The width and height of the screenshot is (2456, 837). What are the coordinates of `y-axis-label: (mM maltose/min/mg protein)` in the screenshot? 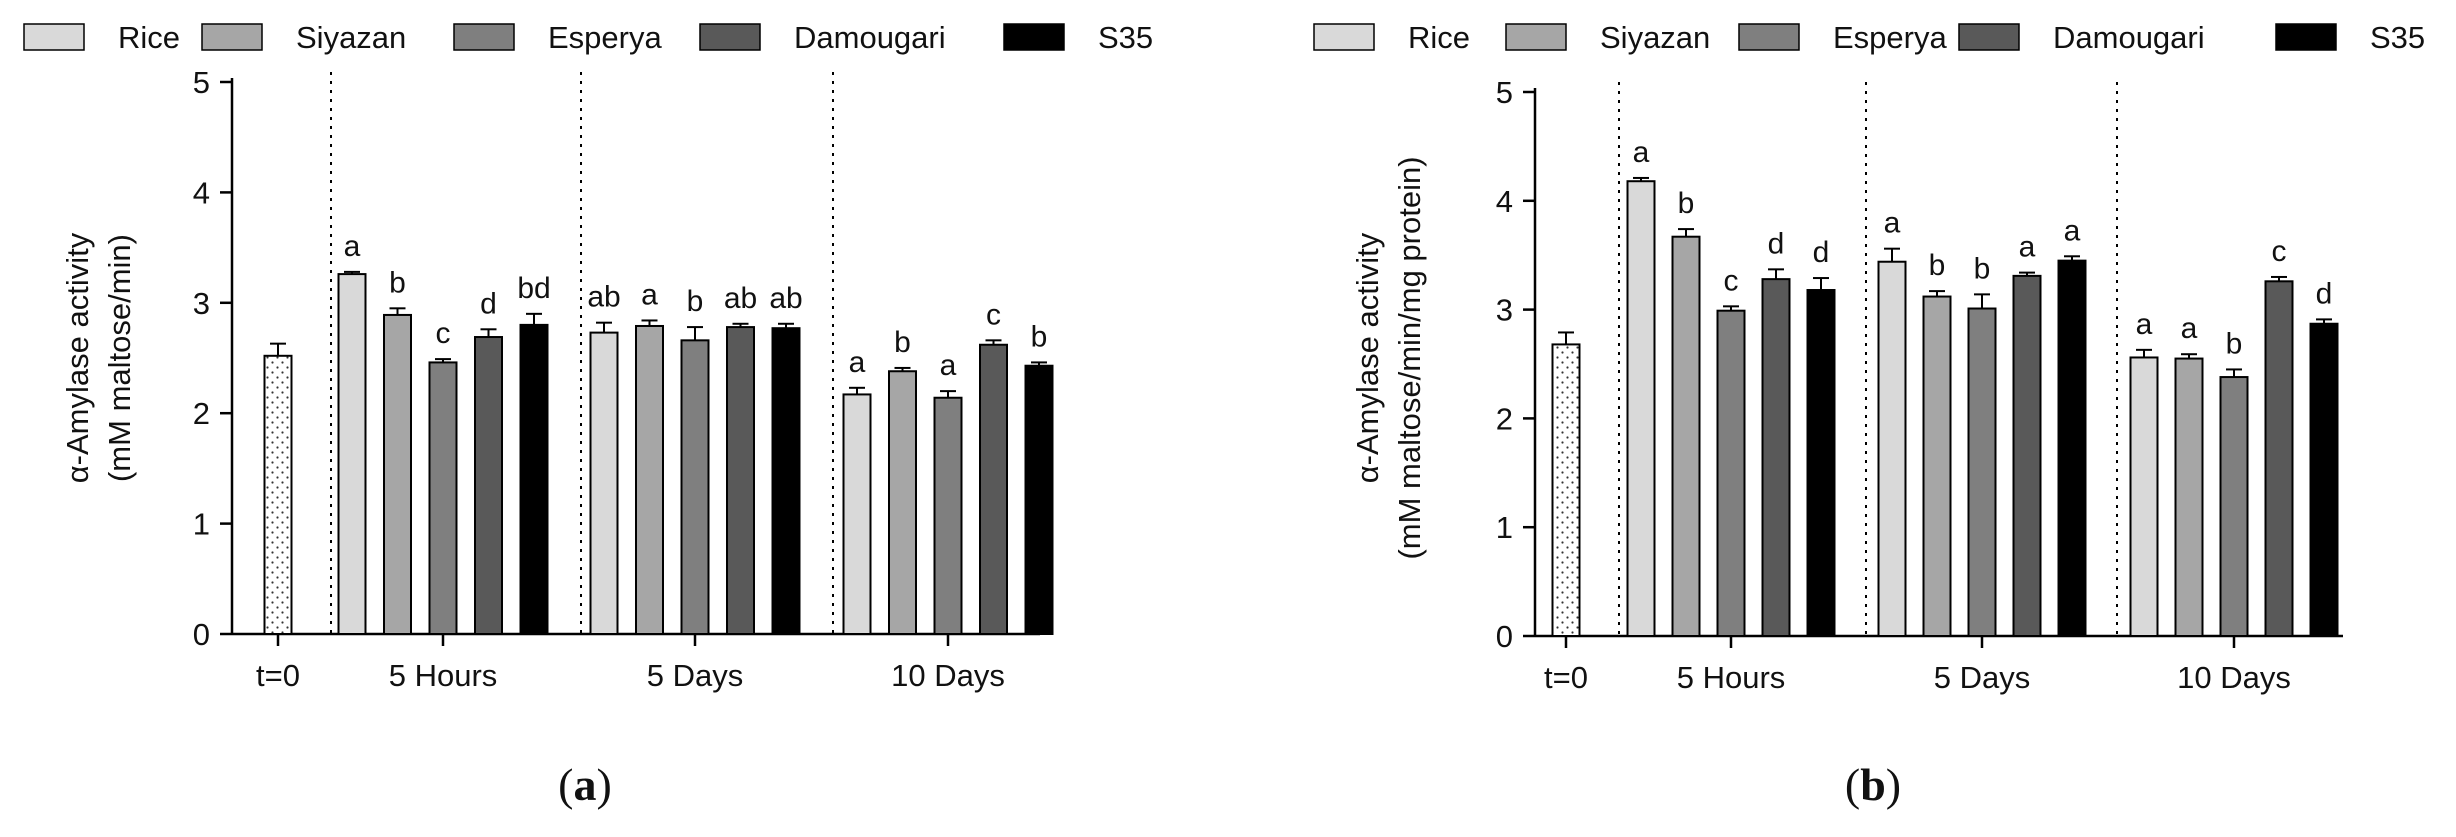 It's located at (1409, 357).